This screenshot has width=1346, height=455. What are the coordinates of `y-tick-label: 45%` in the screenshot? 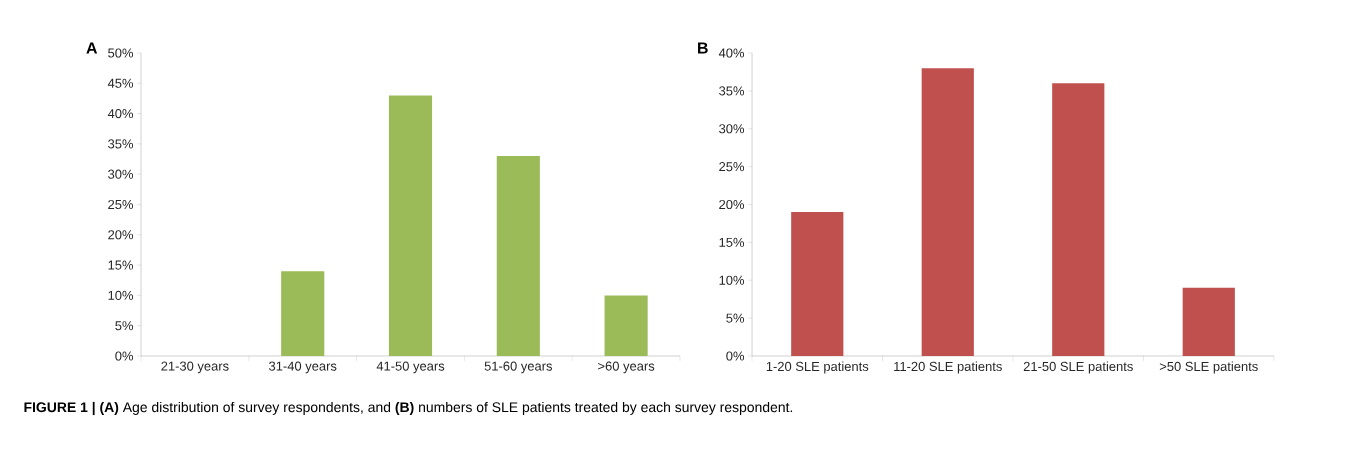 It's located at (120, 83).